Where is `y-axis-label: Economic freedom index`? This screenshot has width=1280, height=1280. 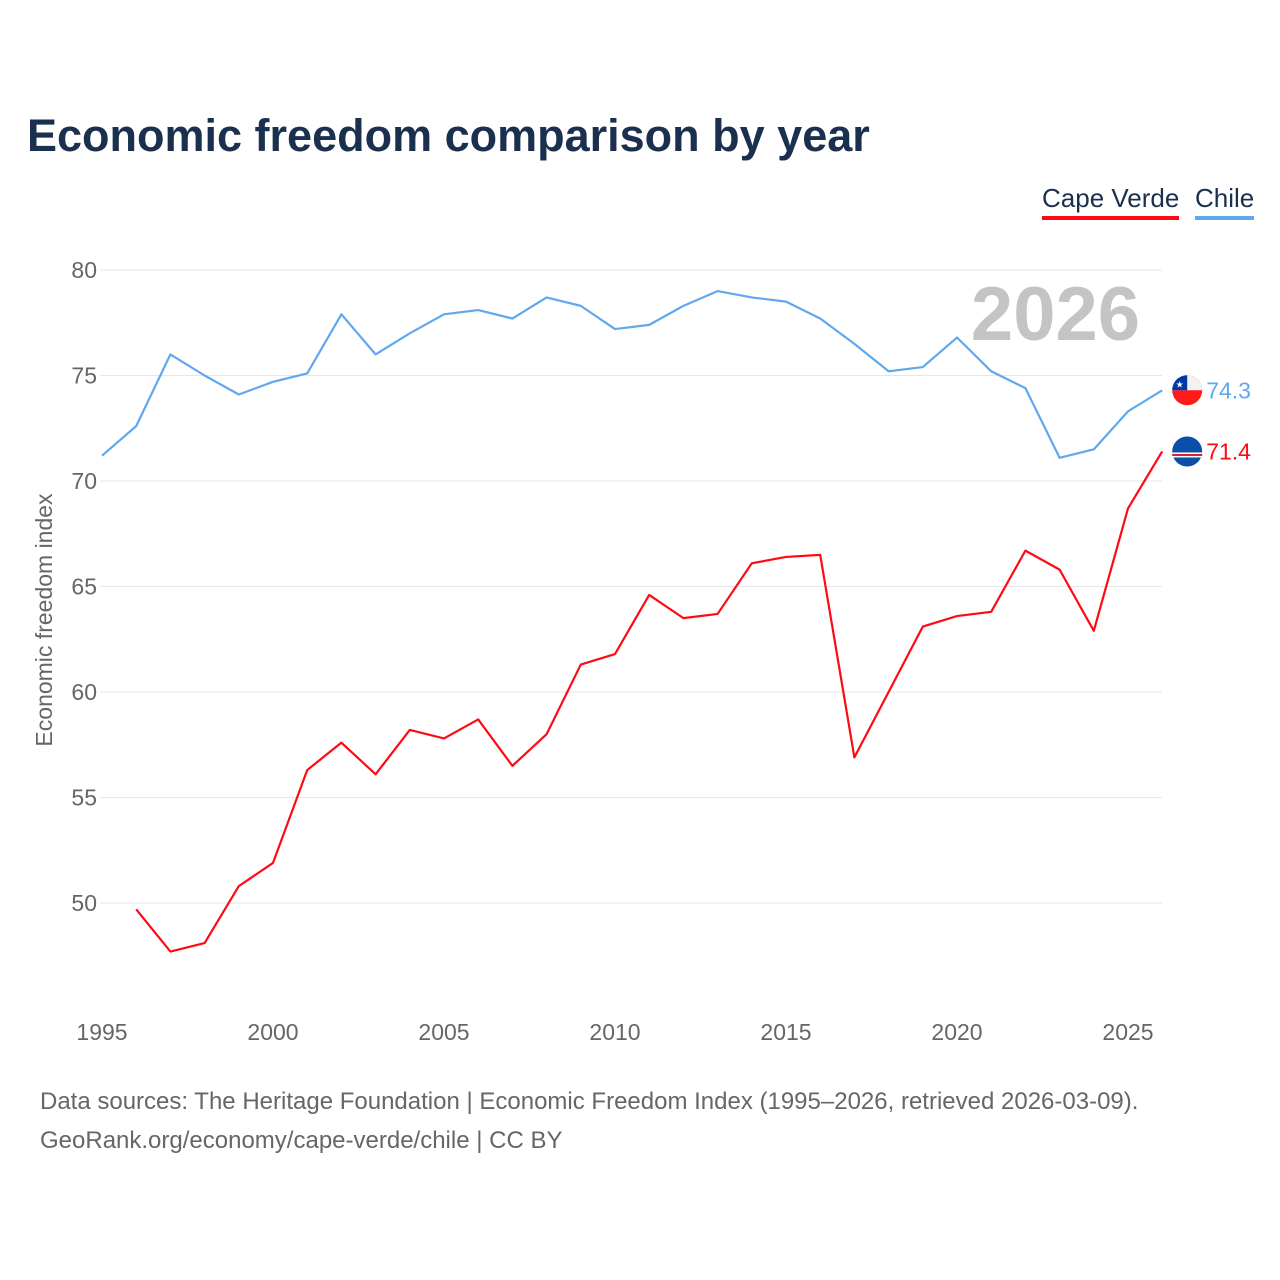 y-axis-label: Economic freedom index is located at coordinates (44, 620).